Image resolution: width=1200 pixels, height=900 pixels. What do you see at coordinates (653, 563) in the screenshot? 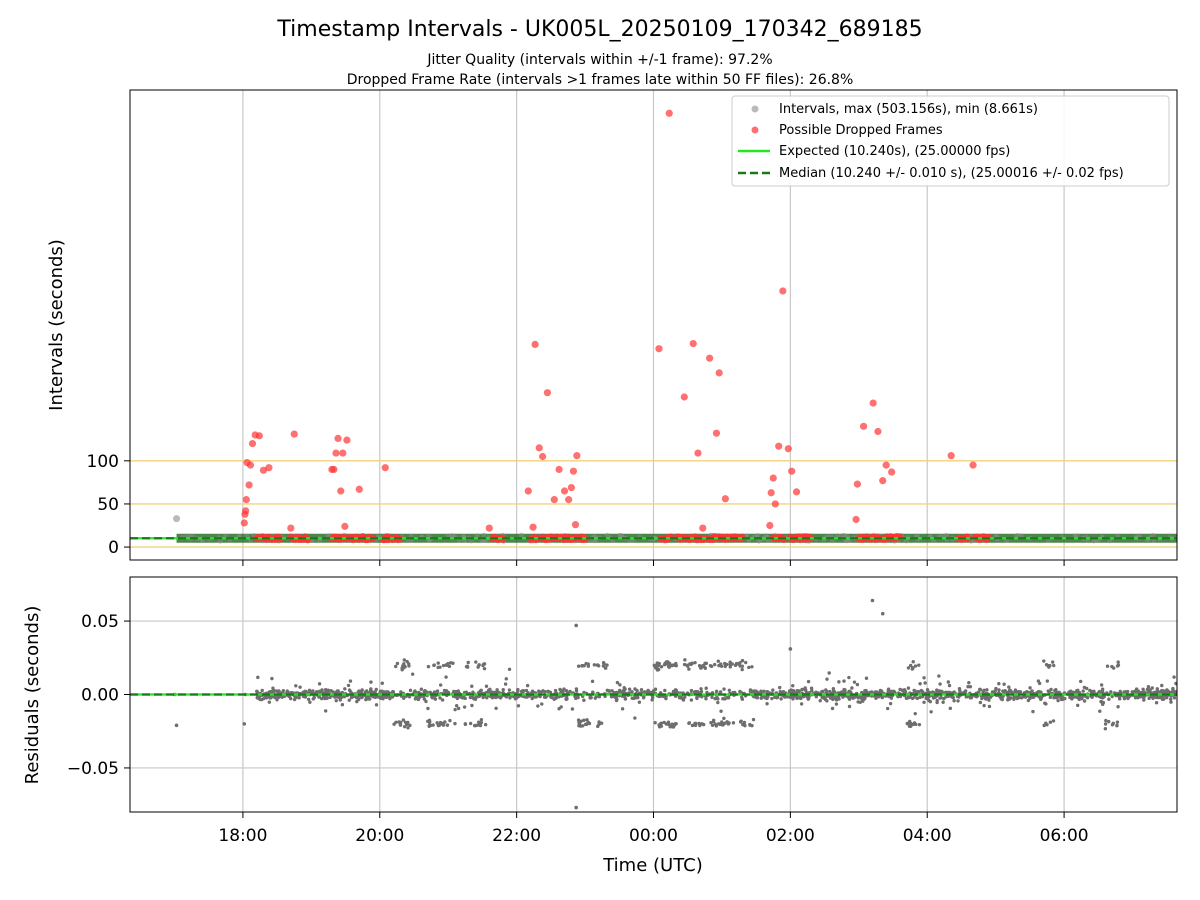
I see `intervals-x-ticks` at bounding box center [653, 563].